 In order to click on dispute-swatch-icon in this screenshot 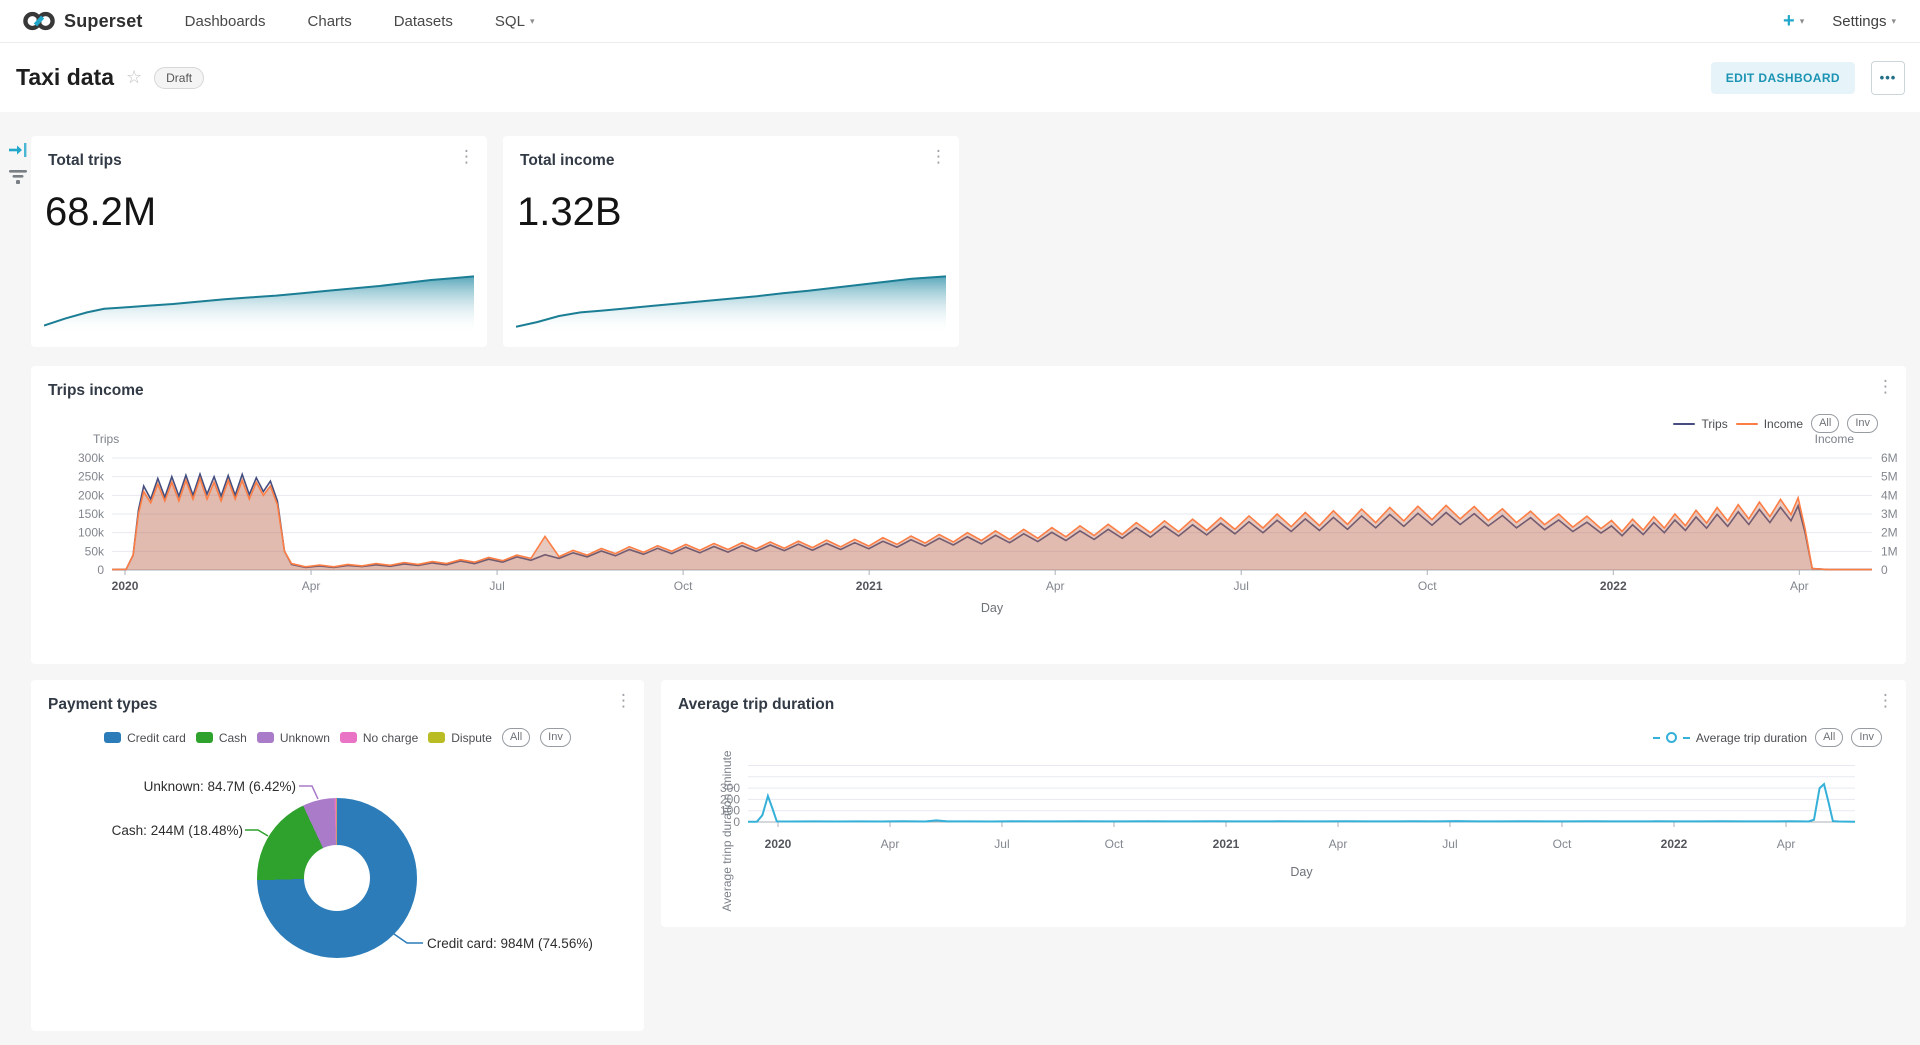, I will do `click(437, 737)`.